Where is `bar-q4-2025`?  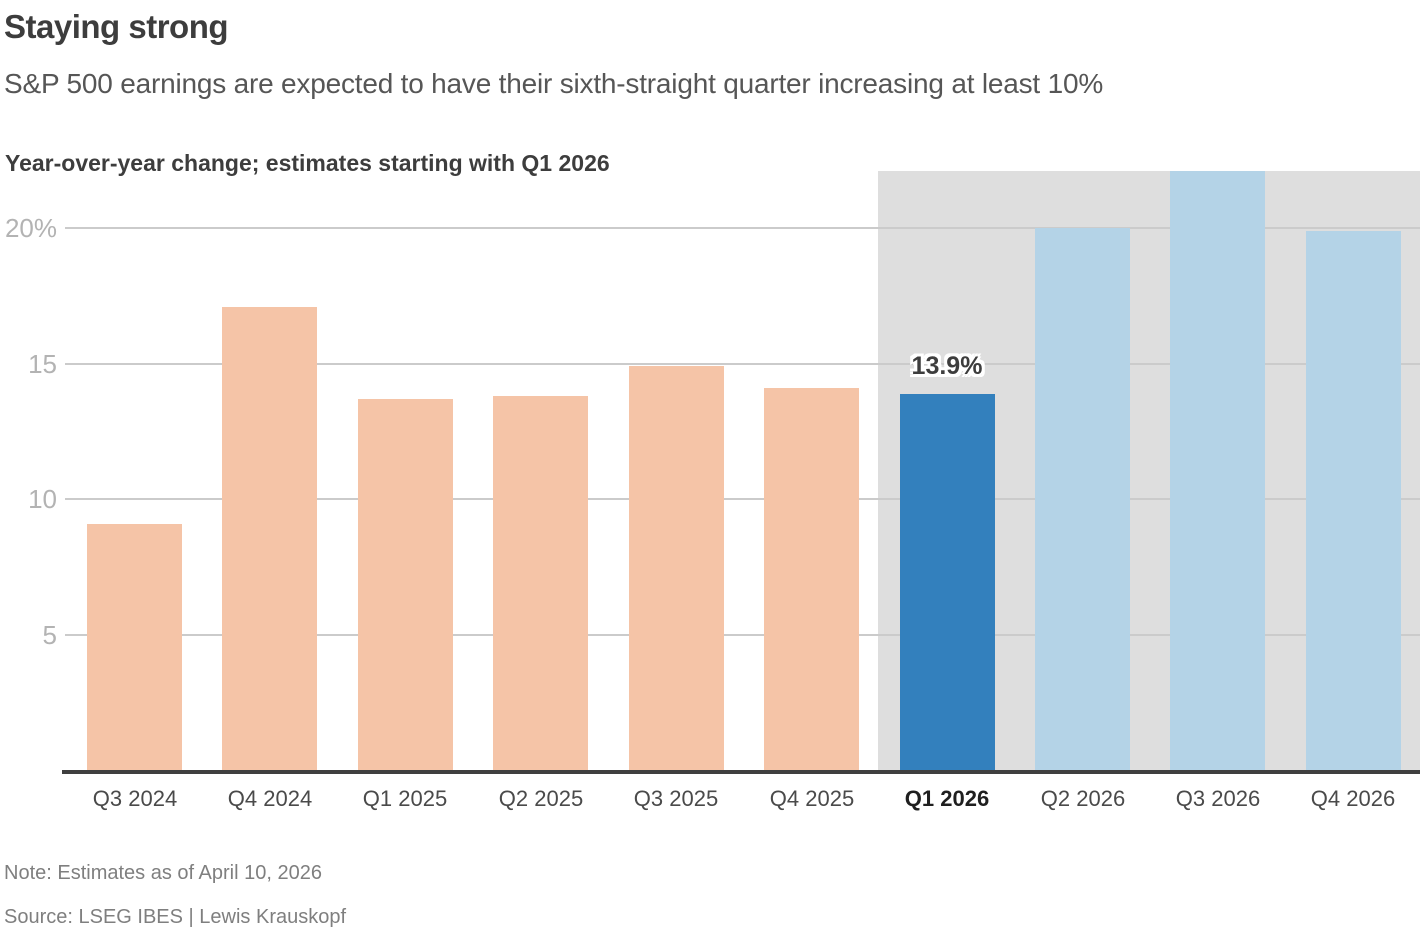
bar-q4-2025 is located at coordinates (811, 579).